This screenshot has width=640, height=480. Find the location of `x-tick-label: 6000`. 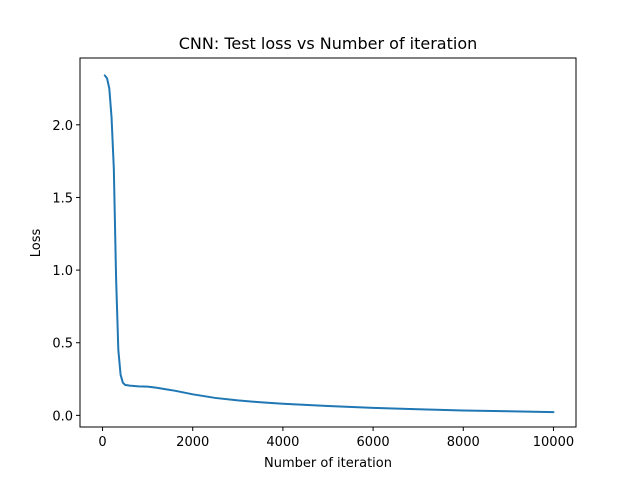

x-tick-label: 6000 is located at coordinates (373, 442).